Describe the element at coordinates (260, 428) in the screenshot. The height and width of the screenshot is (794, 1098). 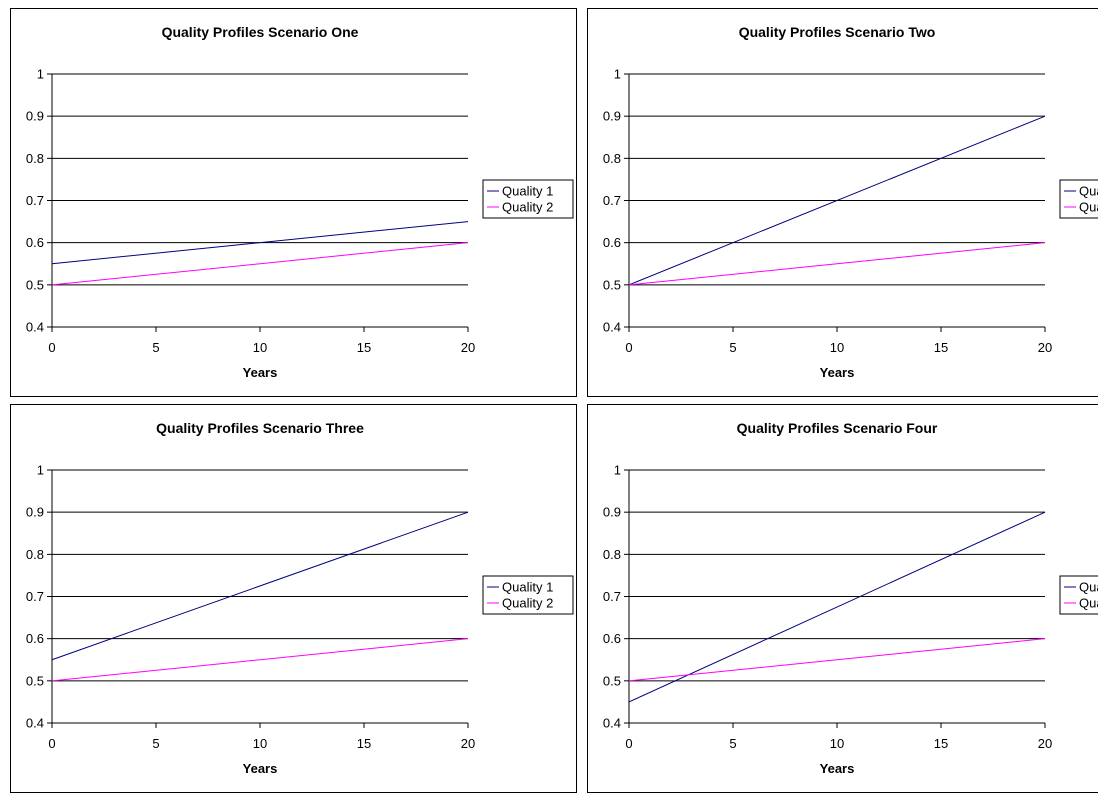
I see `chart-title: Quality Profiles Scenario Three` at that location.